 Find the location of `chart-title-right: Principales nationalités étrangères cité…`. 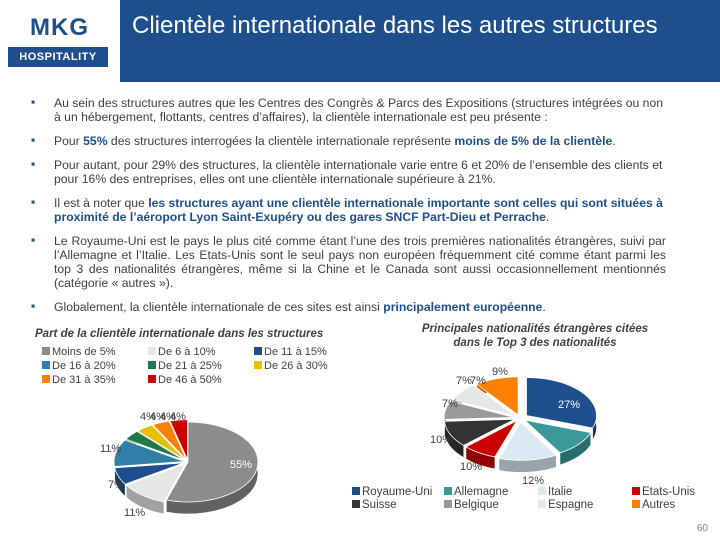

chart-title-right: Principales nationalités étrangères cité… is located at coordinates (535, 336).